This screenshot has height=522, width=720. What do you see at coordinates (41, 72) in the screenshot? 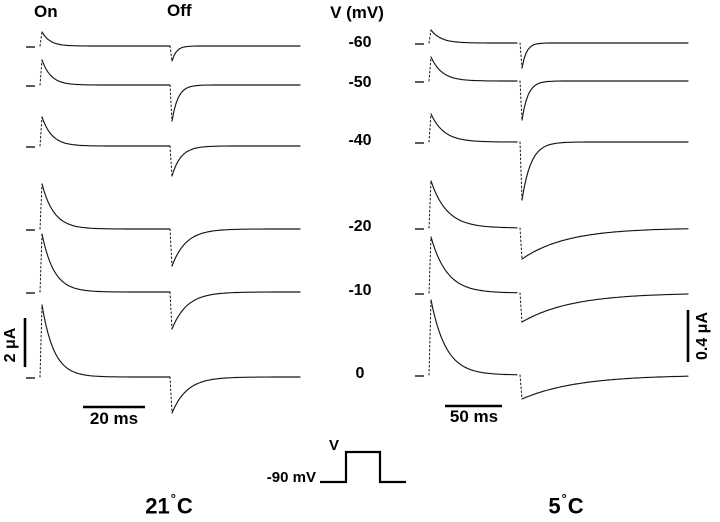
I see `on-rise-21C--50` at bounding box center [41, 72].